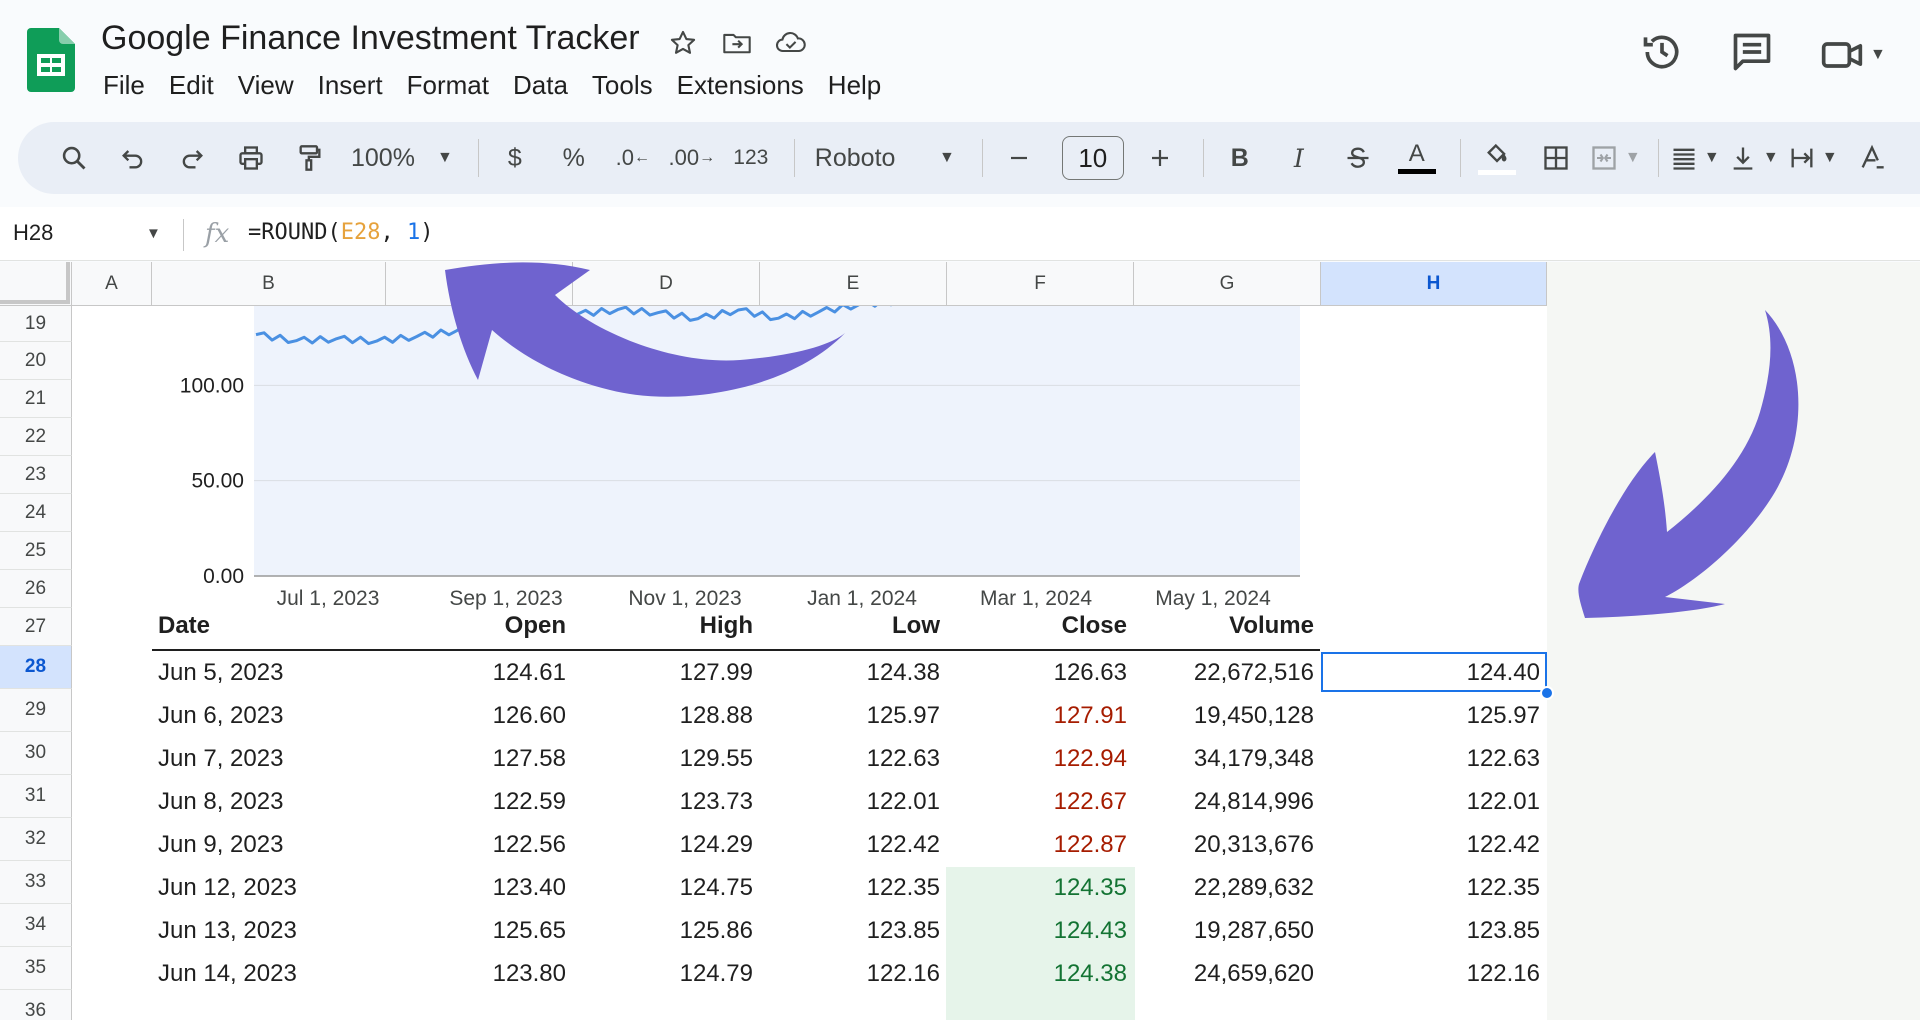 This screenshot has width=1920, height=1020. I want to click on row-header-24: 24, so click(36, 513).